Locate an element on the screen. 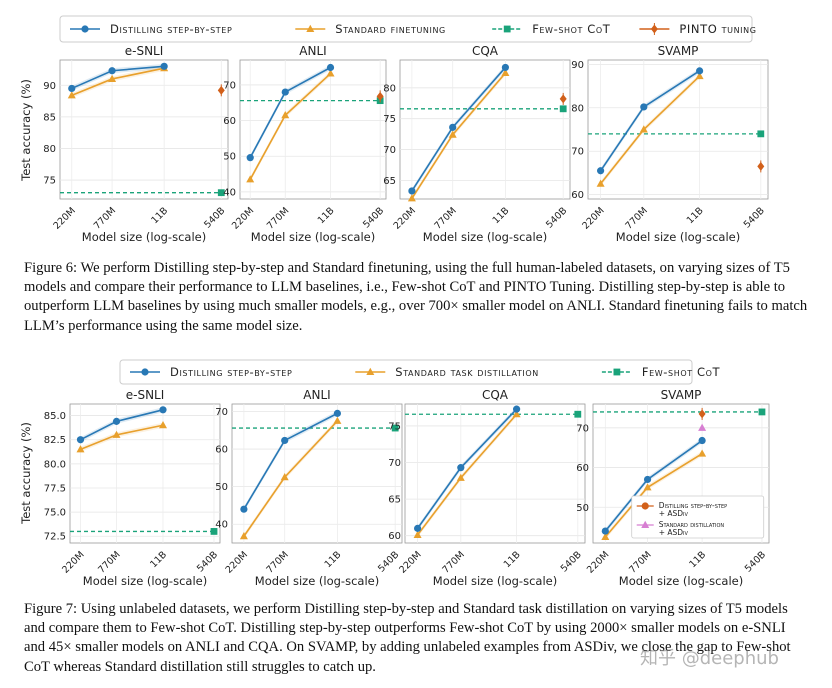 The image size is (832, 688). legend-label: Standard task distillation is located at coordinates (467, 372).